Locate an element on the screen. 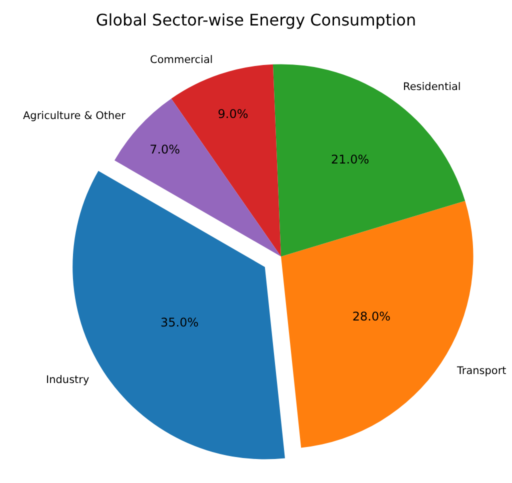 The width and height of the screenshot is (512, 483). data-label: 35.0% is located at coordinates (179, 322).